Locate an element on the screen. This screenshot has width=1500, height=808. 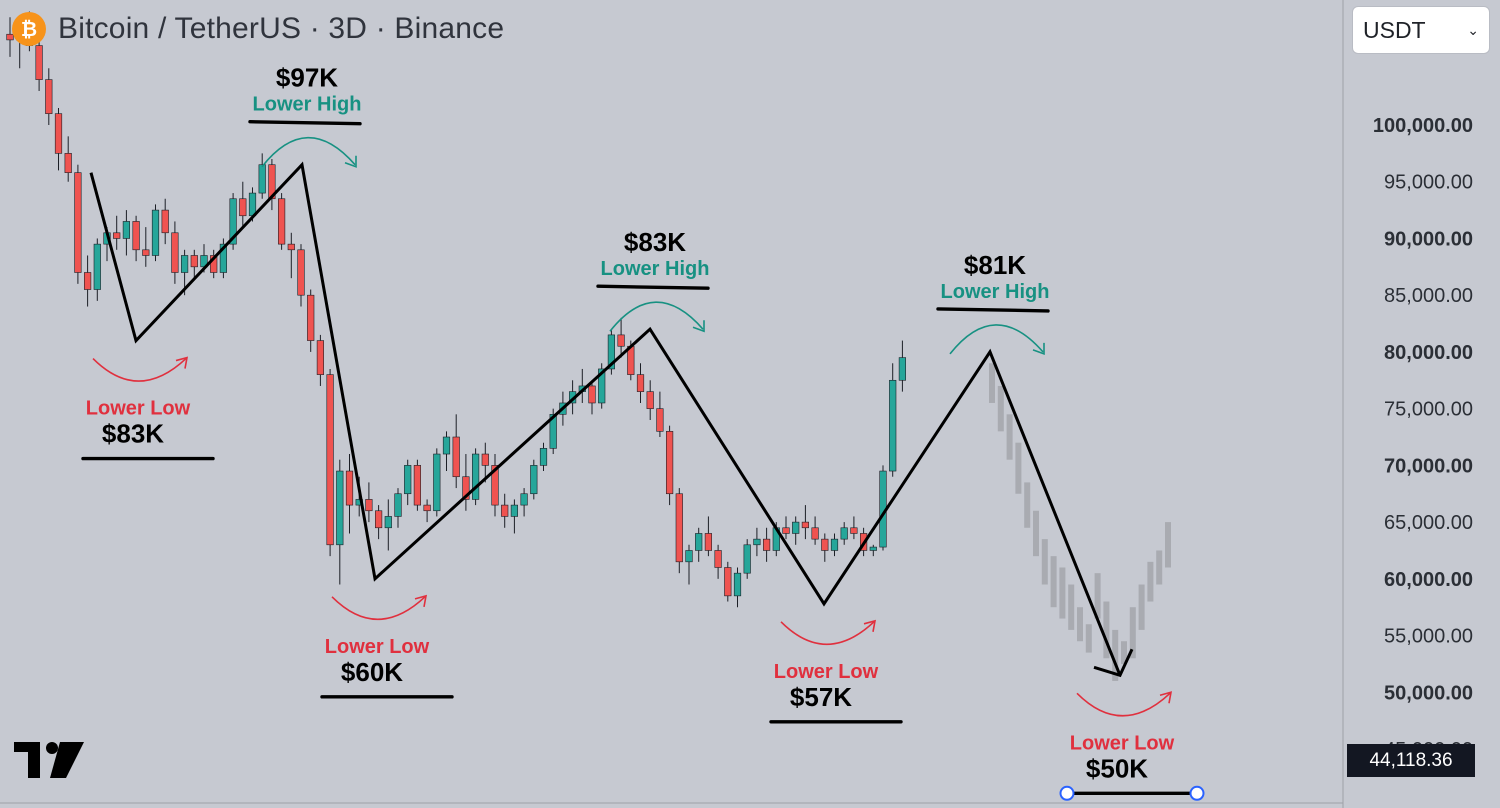
currency-select: USDT ⌄ is located at coordinates (1421, 30).